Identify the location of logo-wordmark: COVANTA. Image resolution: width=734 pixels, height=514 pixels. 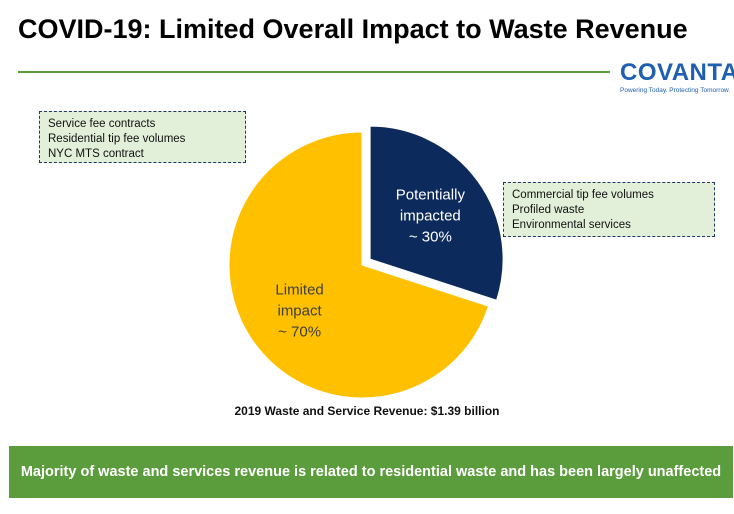
(677, 72).